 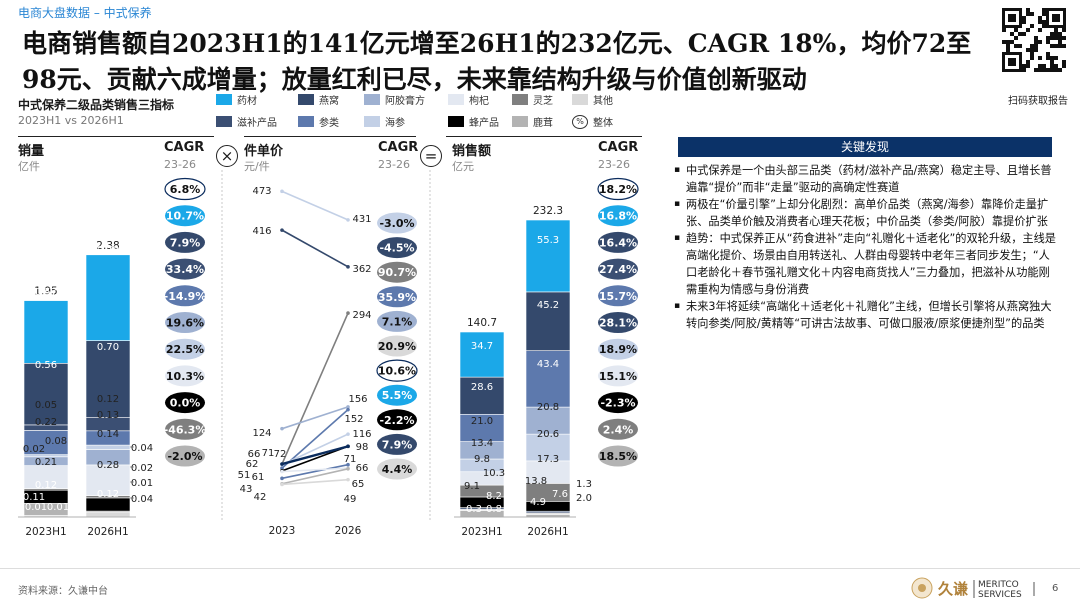 I want to click on legend-item: 参类, so click(x=318, y=121).